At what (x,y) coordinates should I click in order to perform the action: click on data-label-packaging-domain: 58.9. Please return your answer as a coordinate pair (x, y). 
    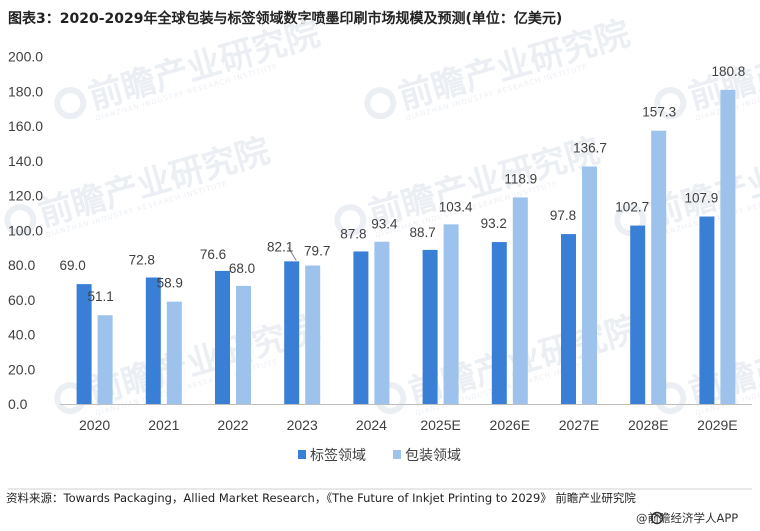
    Looking at the image, I should click on (170, 283).